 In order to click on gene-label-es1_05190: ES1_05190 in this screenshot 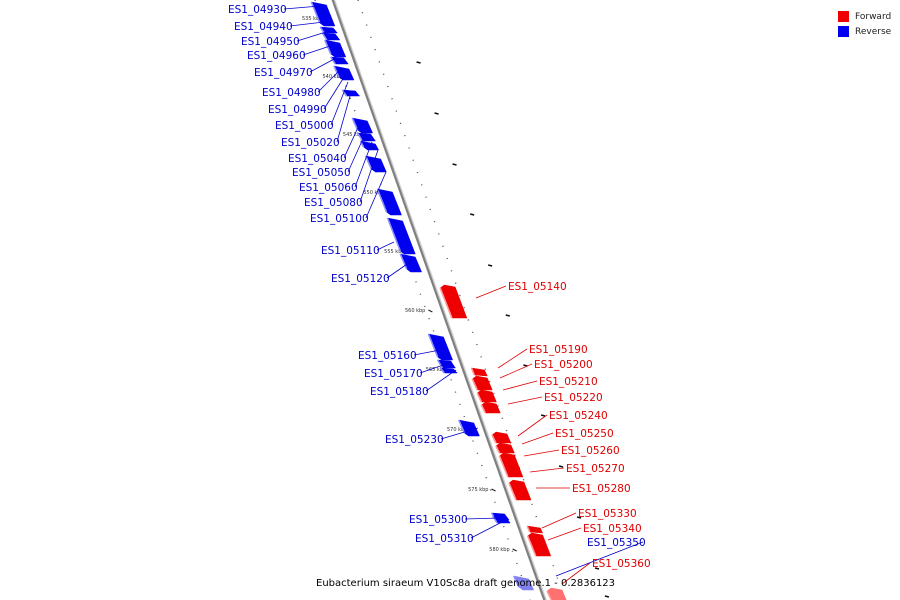, I will do `click(558, 350)`.